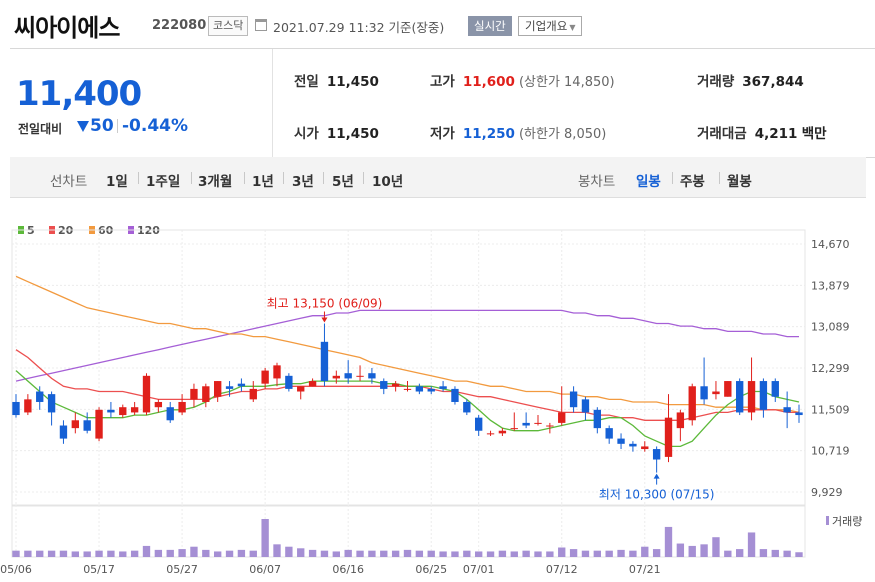  What do you see at coordinates (814, 134) in the screenshot?
I see `amount-unit: 백만` at bounding box center [814, 134].